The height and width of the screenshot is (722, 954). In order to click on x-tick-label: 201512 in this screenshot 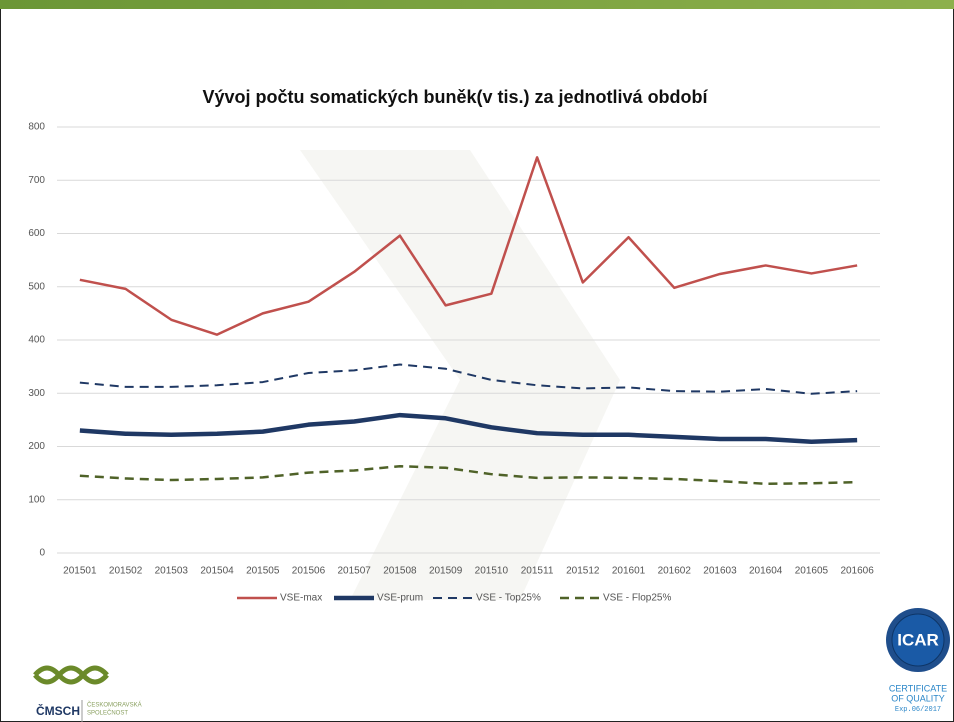, I will do `click(583, 571)`.